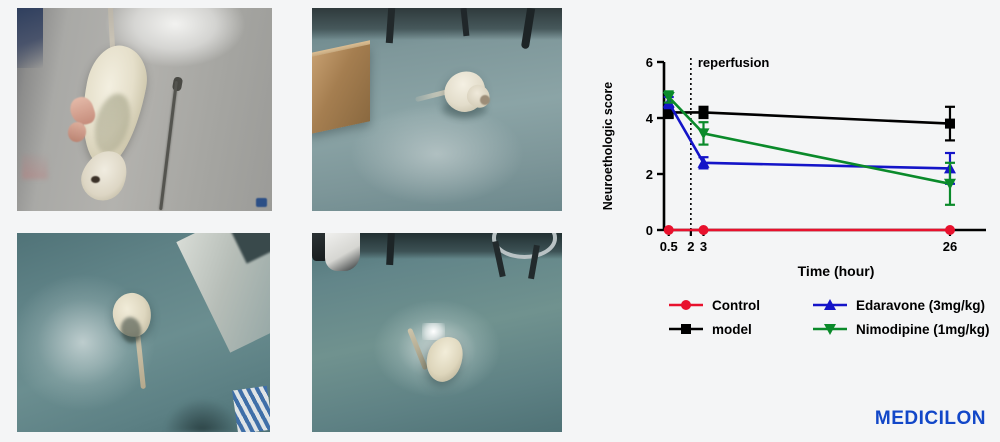 The width and height of the screenshot is (1000, 442). Describe the element at coordinates (341, 89) in the screenshot. I see `cardboard-box` at that location.